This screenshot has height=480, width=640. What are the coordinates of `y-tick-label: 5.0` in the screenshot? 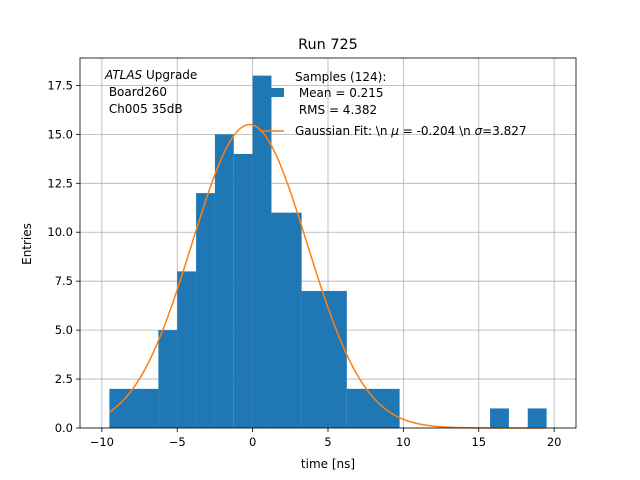 It's located at (64, 330).